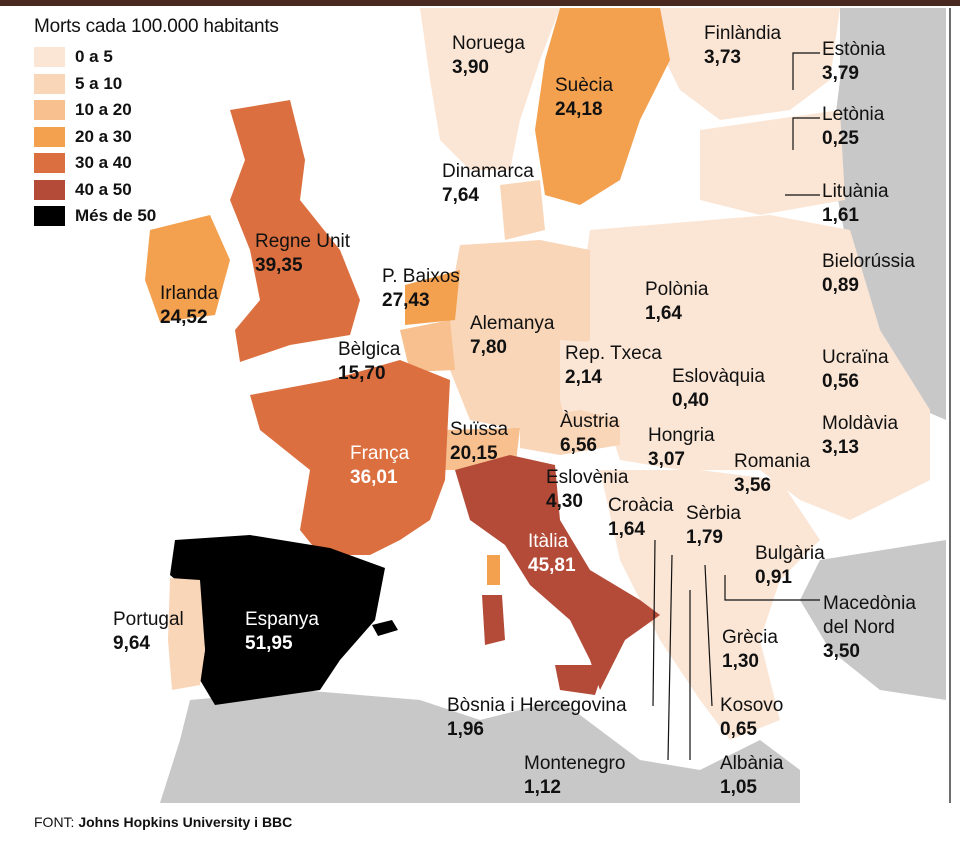 The height and width of the screenshot is (856, 960). I want to click on label-p-baixos: P. Baixos 27,43, so click(421, 289).